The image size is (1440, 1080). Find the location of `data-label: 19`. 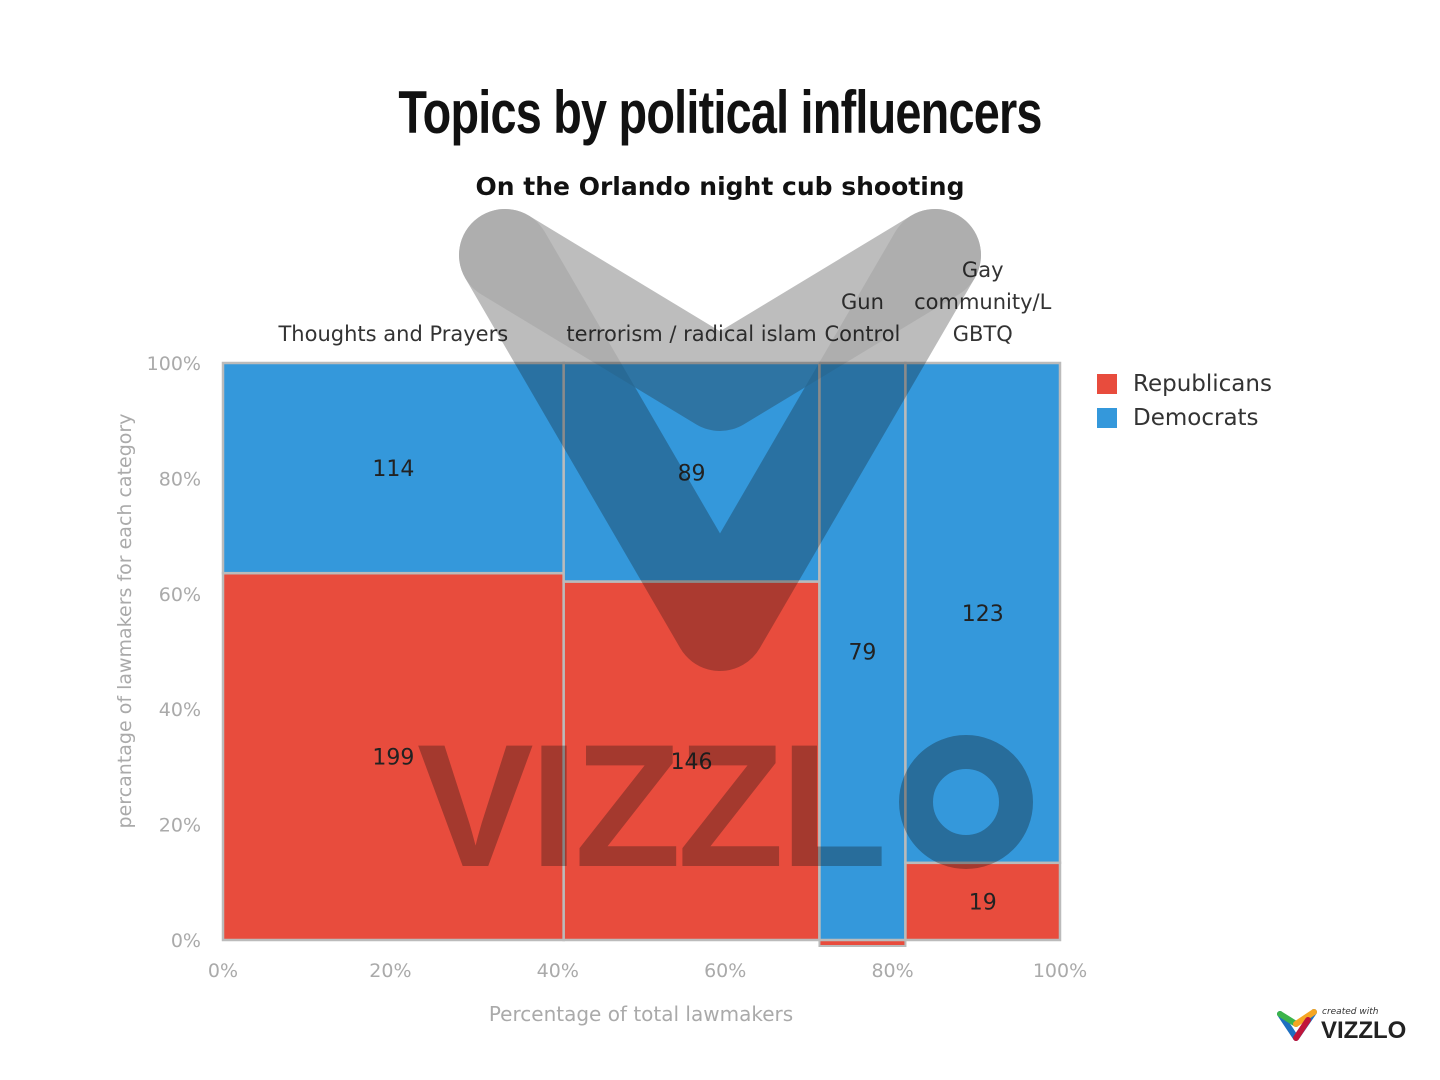

data-label: 19 is located at coordinates (983, 902).